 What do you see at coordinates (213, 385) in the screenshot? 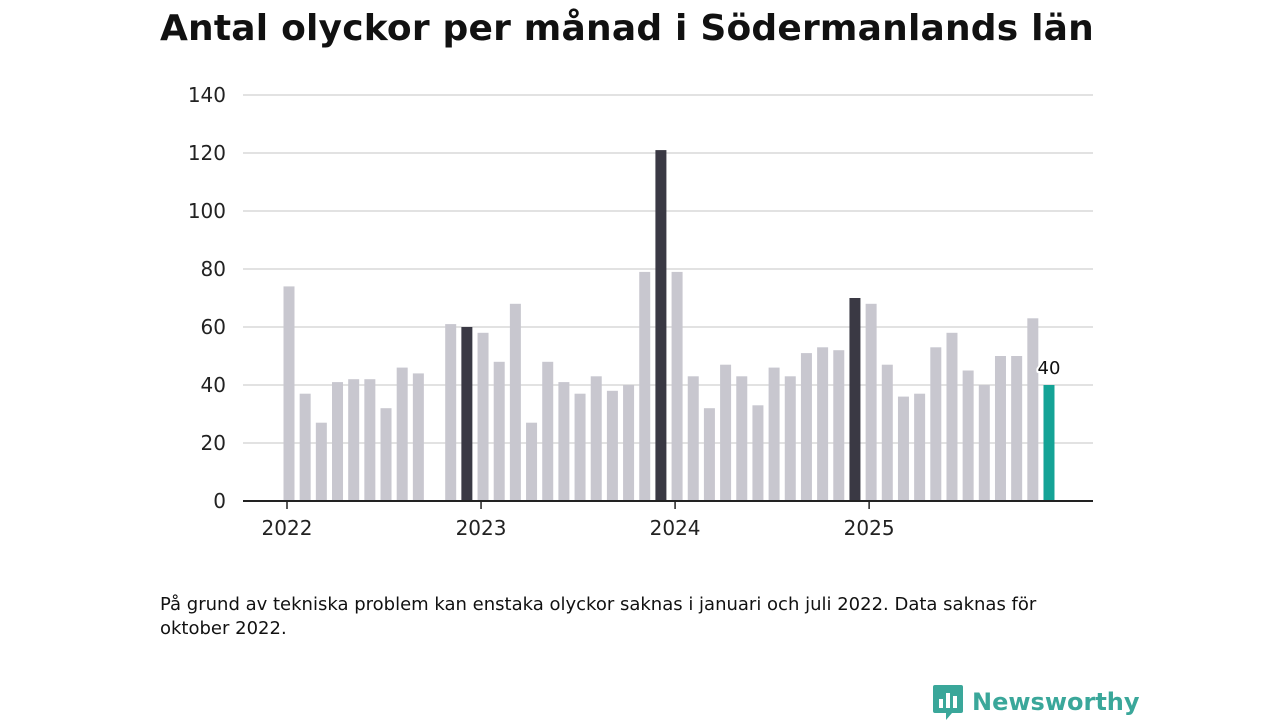
I see `y-tick-label: 40` at bounding box center [213, 385].